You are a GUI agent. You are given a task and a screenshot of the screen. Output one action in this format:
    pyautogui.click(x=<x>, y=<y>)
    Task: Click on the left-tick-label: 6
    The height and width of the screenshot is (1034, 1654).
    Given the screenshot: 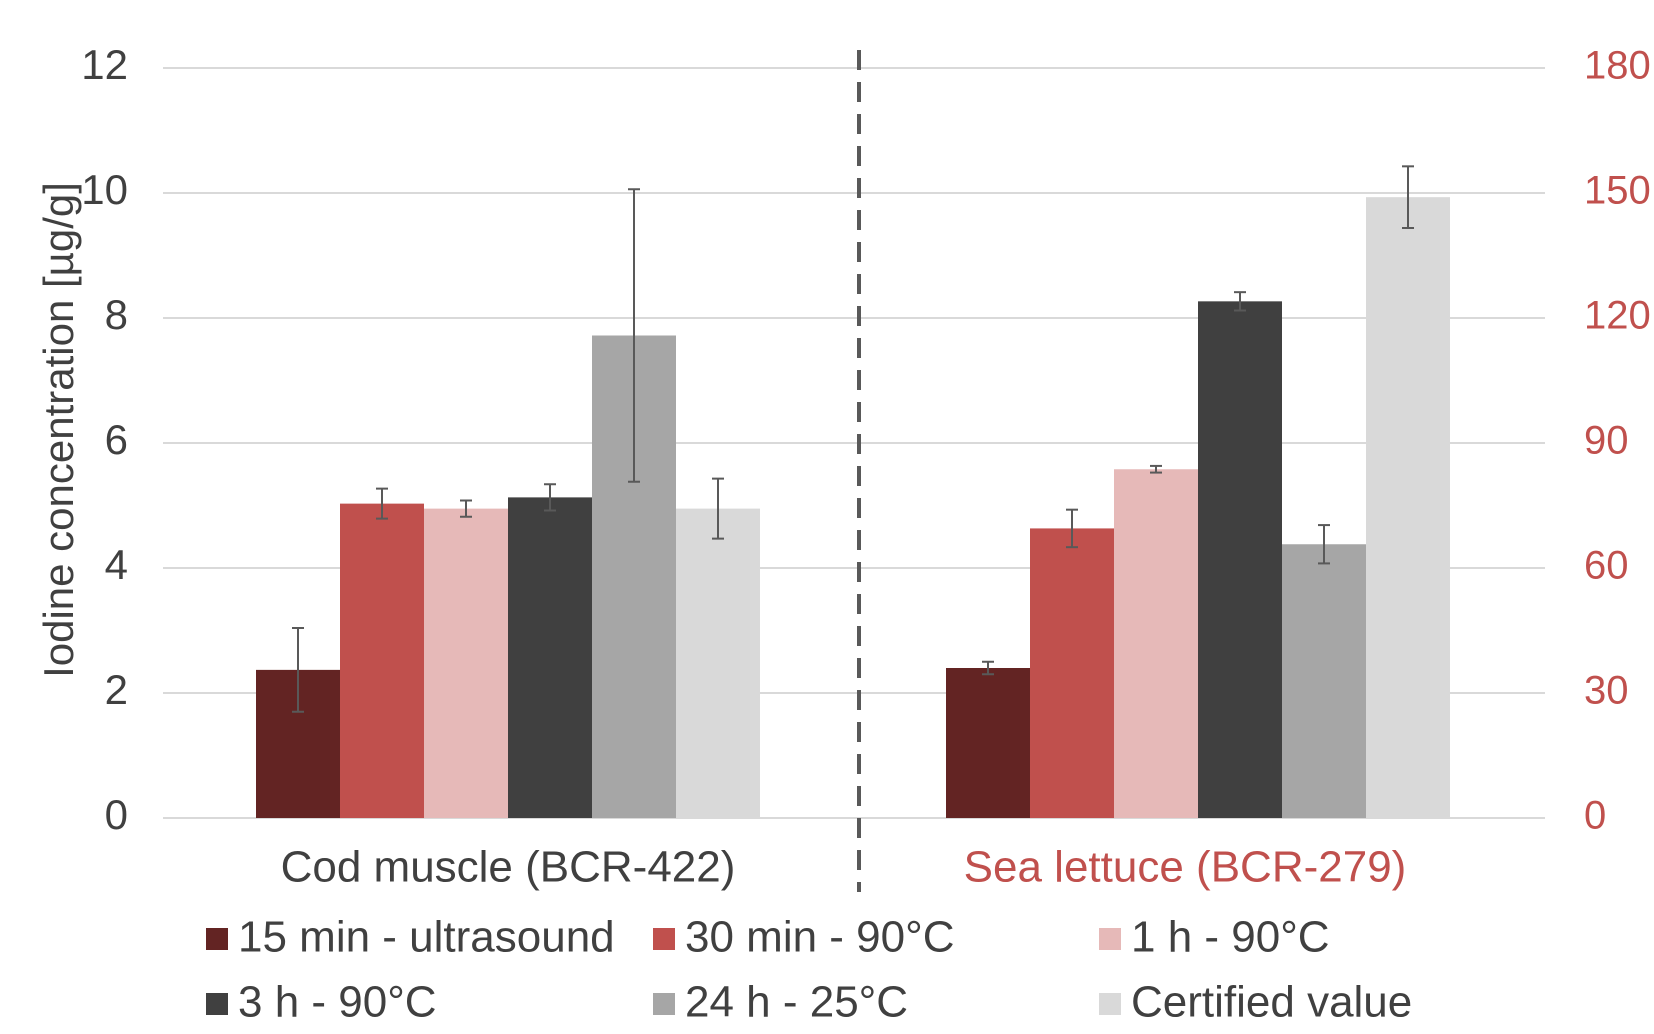 What is the action you would take?
    pyautogui.click(x=116, y=439)
    